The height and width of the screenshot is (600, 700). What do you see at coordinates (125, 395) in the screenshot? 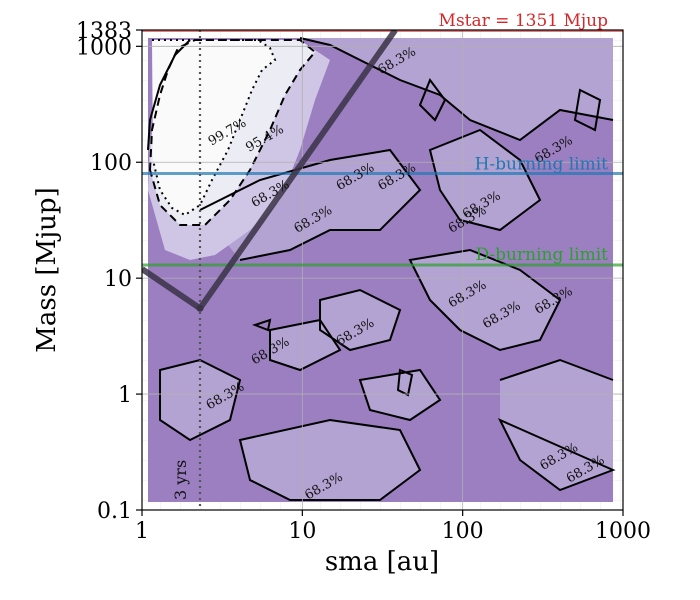
I see `y-tick-label: 1` at bounding box center [125, 395].